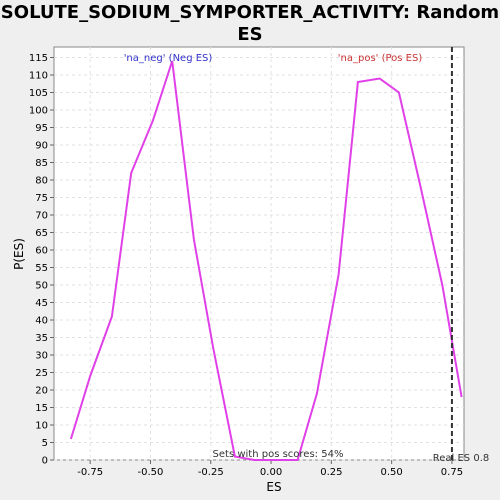  I want to click on y-tick-label: 50, so click(41, 286).